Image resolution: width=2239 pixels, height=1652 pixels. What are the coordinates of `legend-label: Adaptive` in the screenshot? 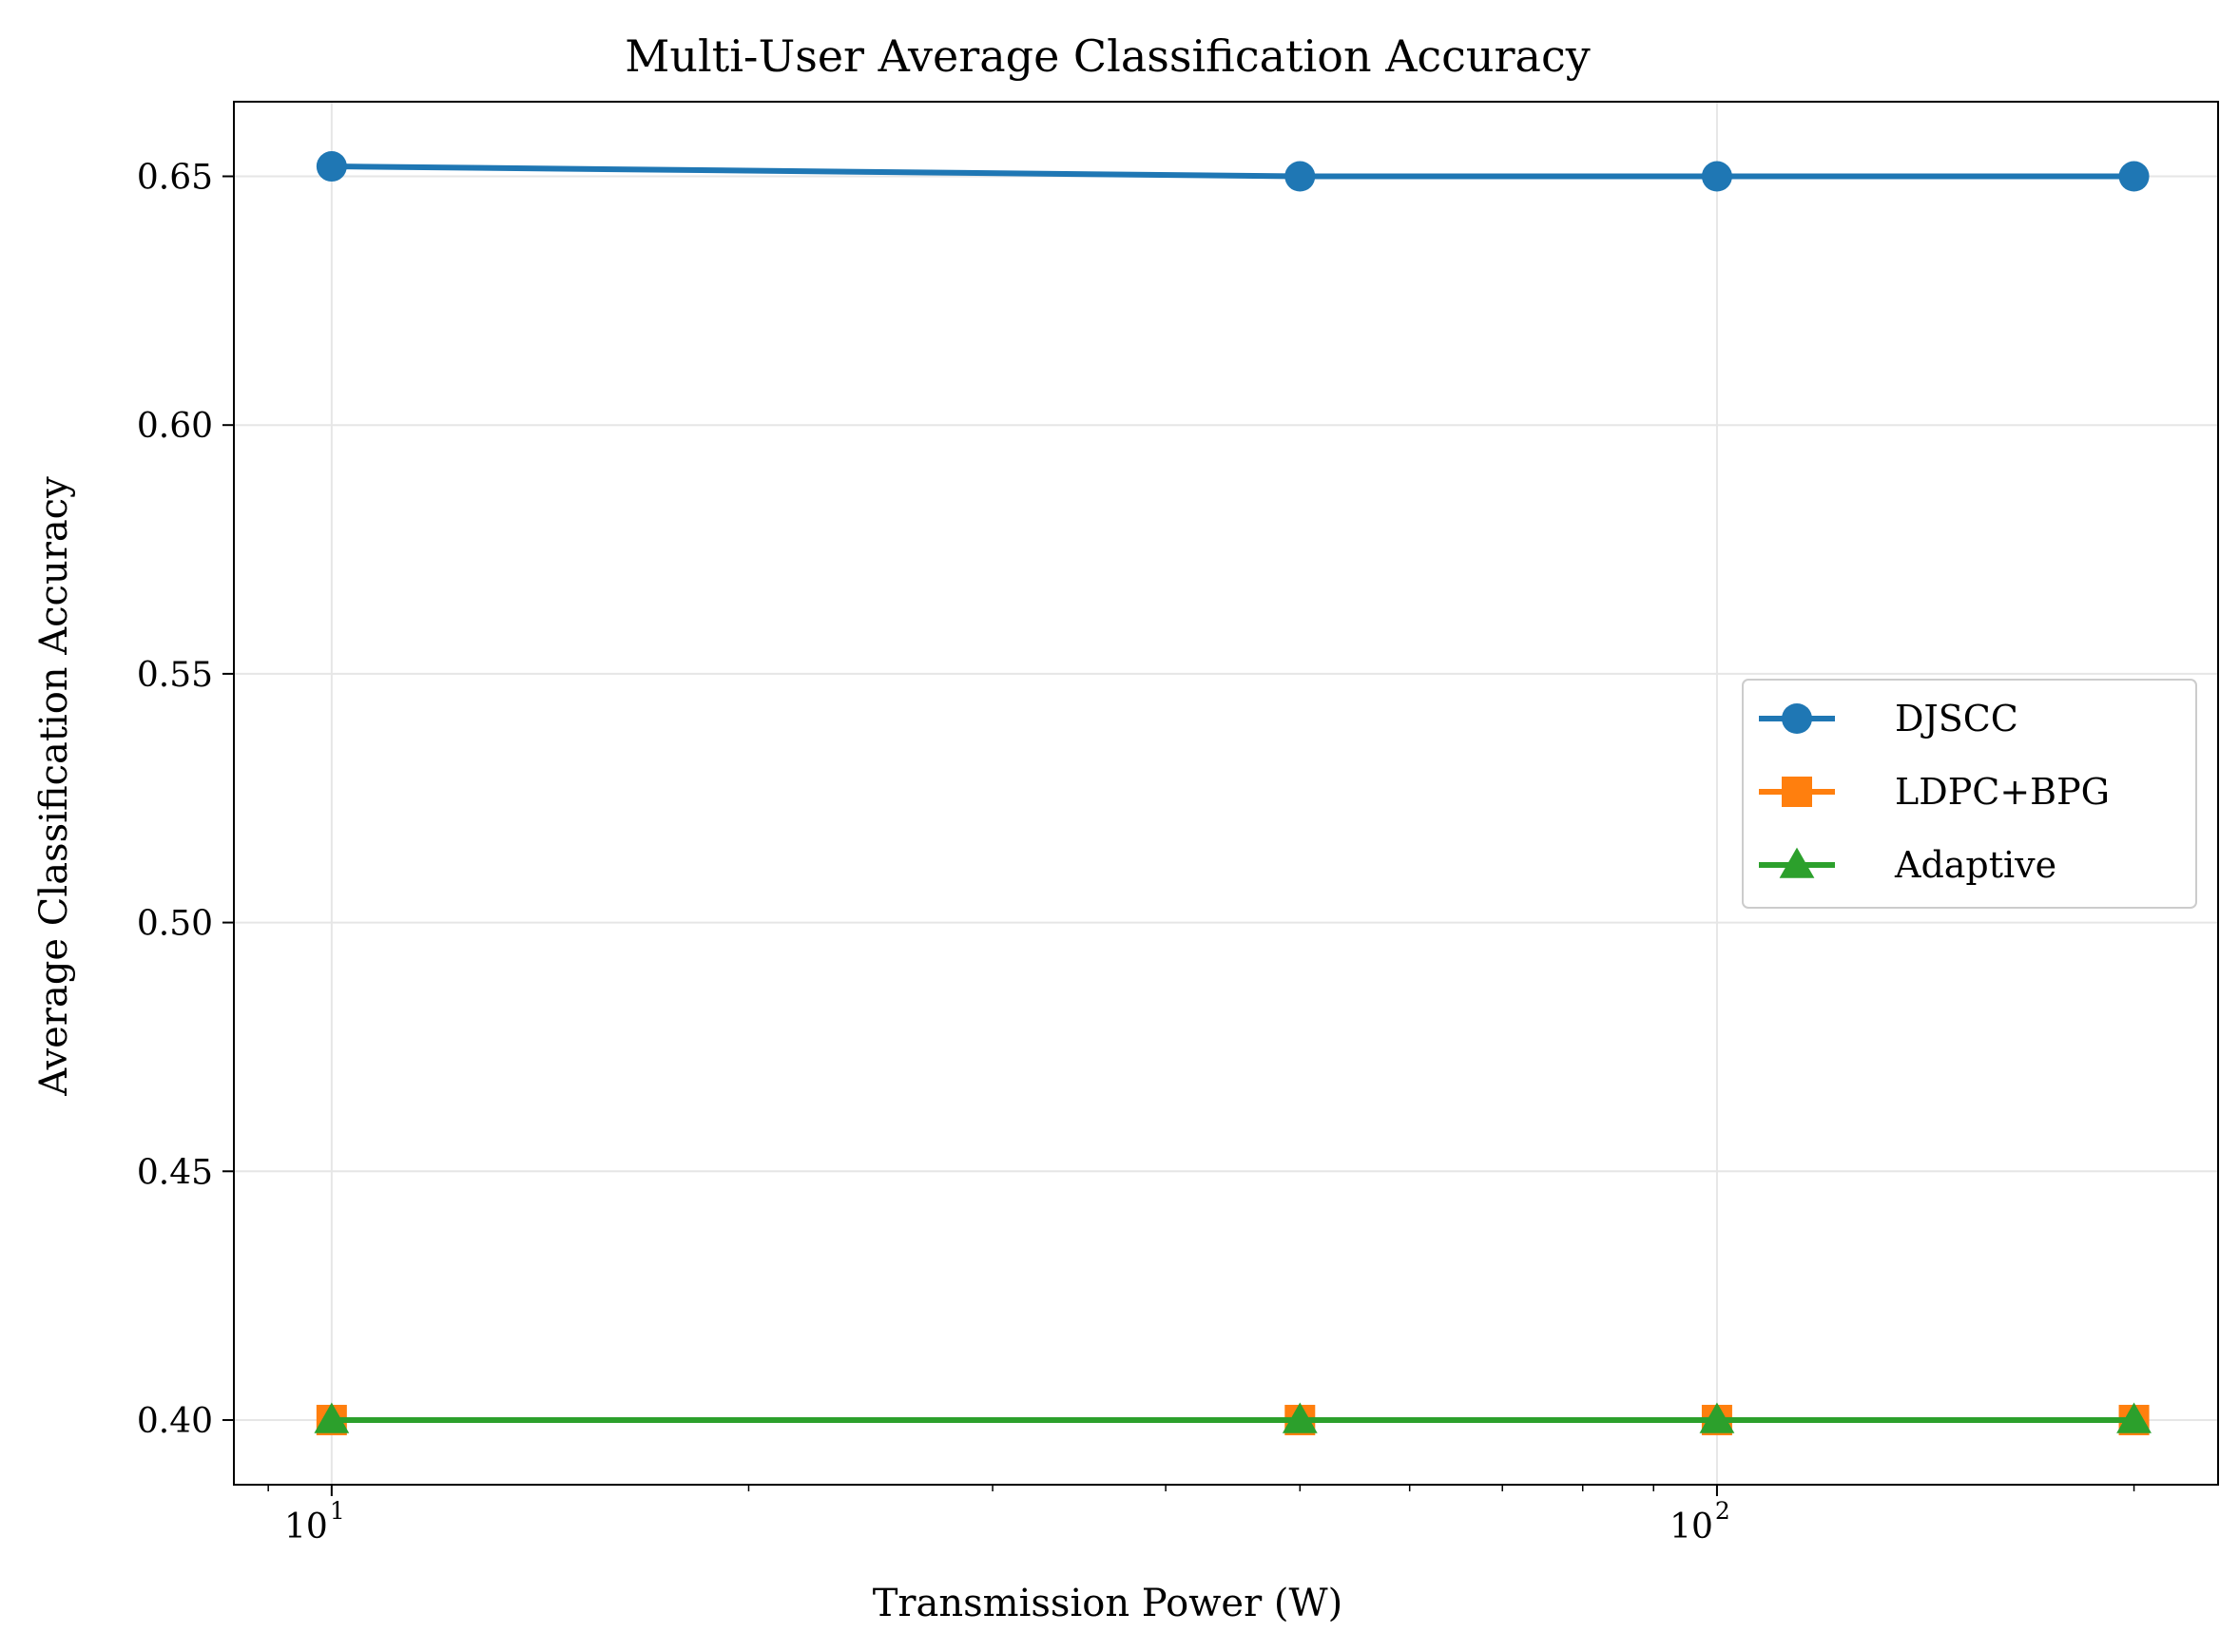 It's located at (1975, 865).